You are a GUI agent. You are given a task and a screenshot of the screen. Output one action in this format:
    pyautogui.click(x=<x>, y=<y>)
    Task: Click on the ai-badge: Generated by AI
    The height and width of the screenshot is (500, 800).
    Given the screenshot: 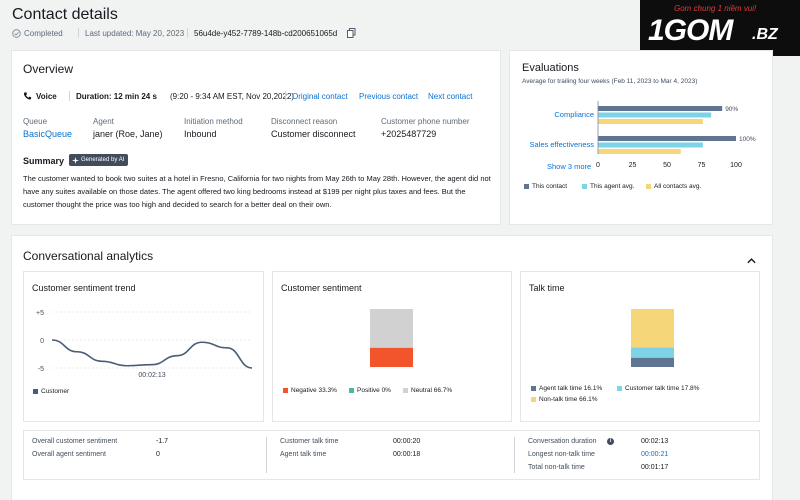 What is the action you would take?
    pyautogui.click(x=99, y=160)
    